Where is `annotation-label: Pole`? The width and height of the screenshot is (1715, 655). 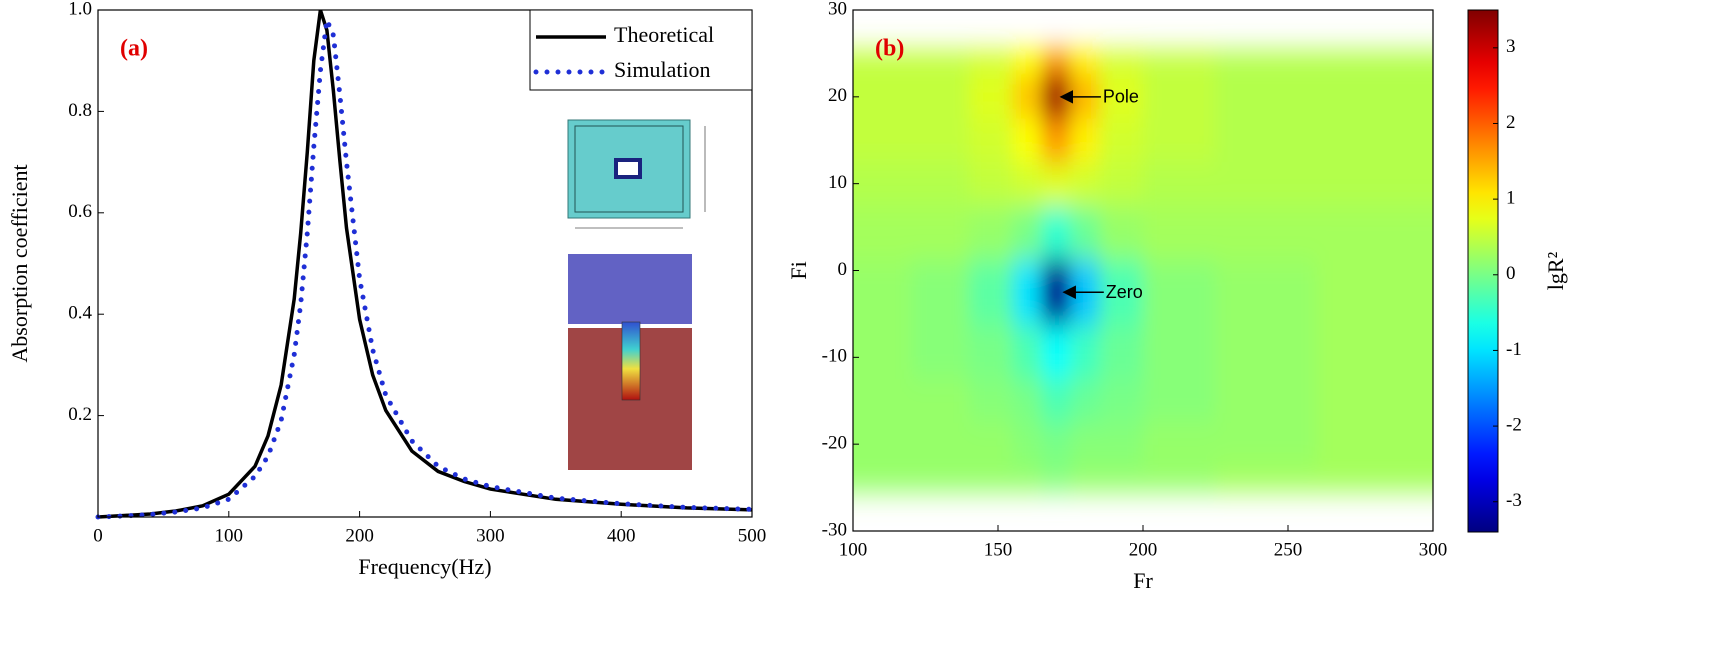
annotation-label: Pole is located at coordinates (1121, 97).